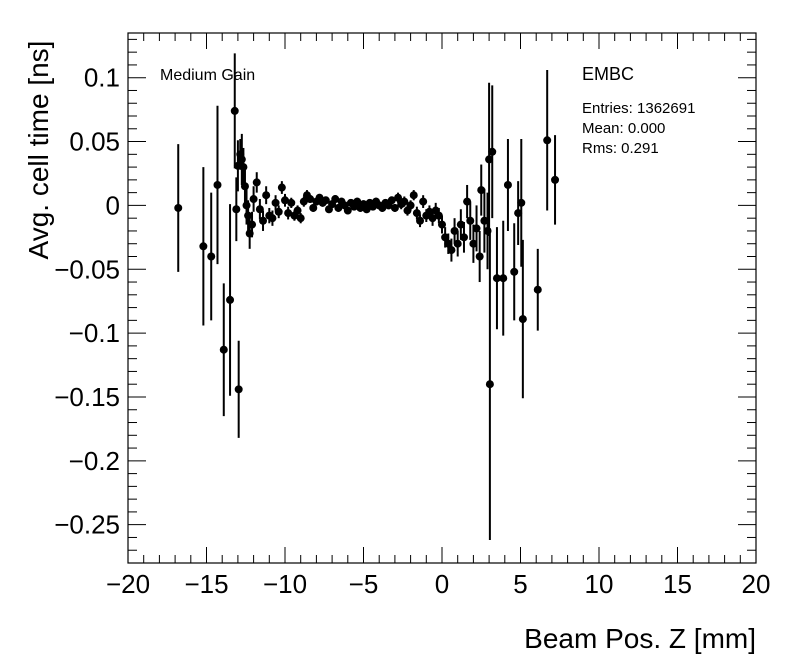  Describe the element at coordinates (520, 584) in the screenshot. I see `x-tick-label: 5` at that location.